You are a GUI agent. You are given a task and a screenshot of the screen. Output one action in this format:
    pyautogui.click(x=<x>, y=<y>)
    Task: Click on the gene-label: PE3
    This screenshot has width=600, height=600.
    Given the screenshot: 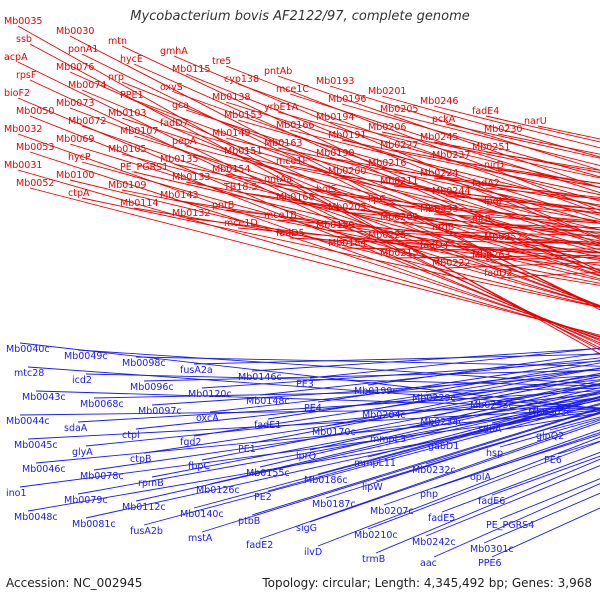 What is the action you would take?
    pyautogui.click(x=305, y=384)
    